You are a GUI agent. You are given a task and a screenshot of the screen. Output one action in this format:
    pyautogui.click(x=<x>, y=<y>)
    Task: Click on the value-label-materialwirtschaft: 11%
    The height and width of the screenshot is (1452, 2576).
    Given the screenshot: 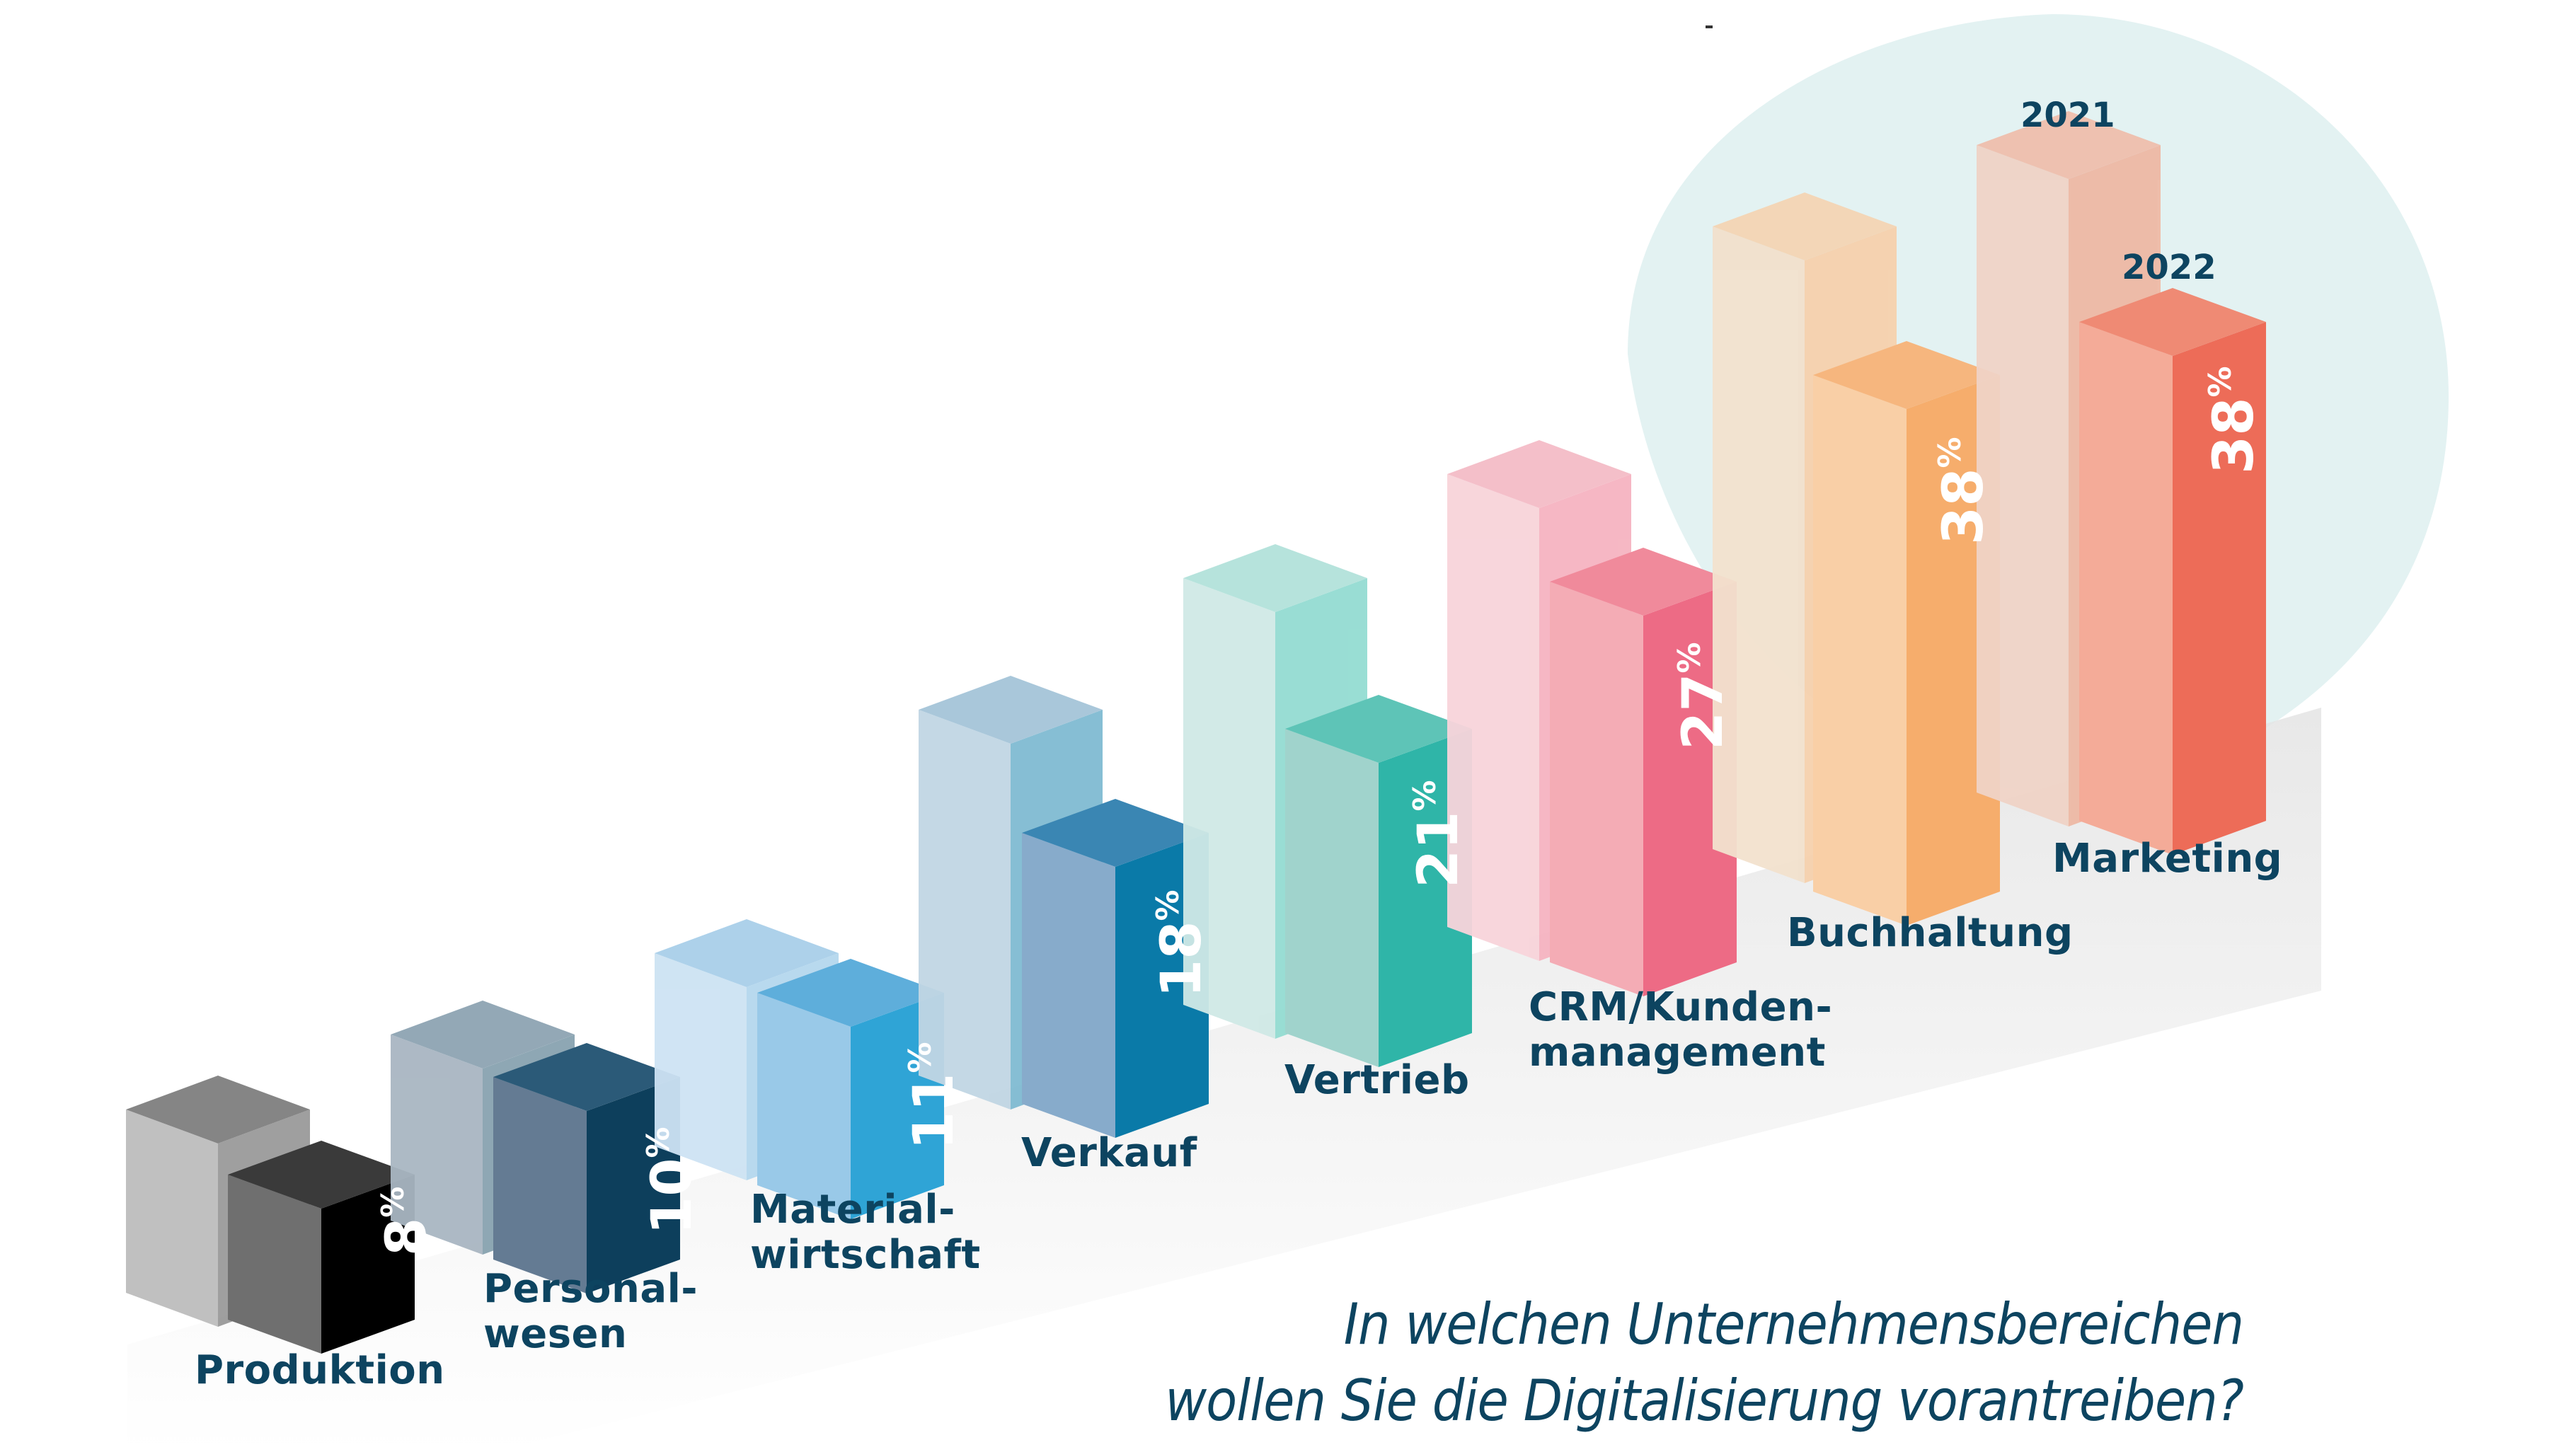 What is the action you would take?
    pyautogui.click(x=934, y=1096)
    